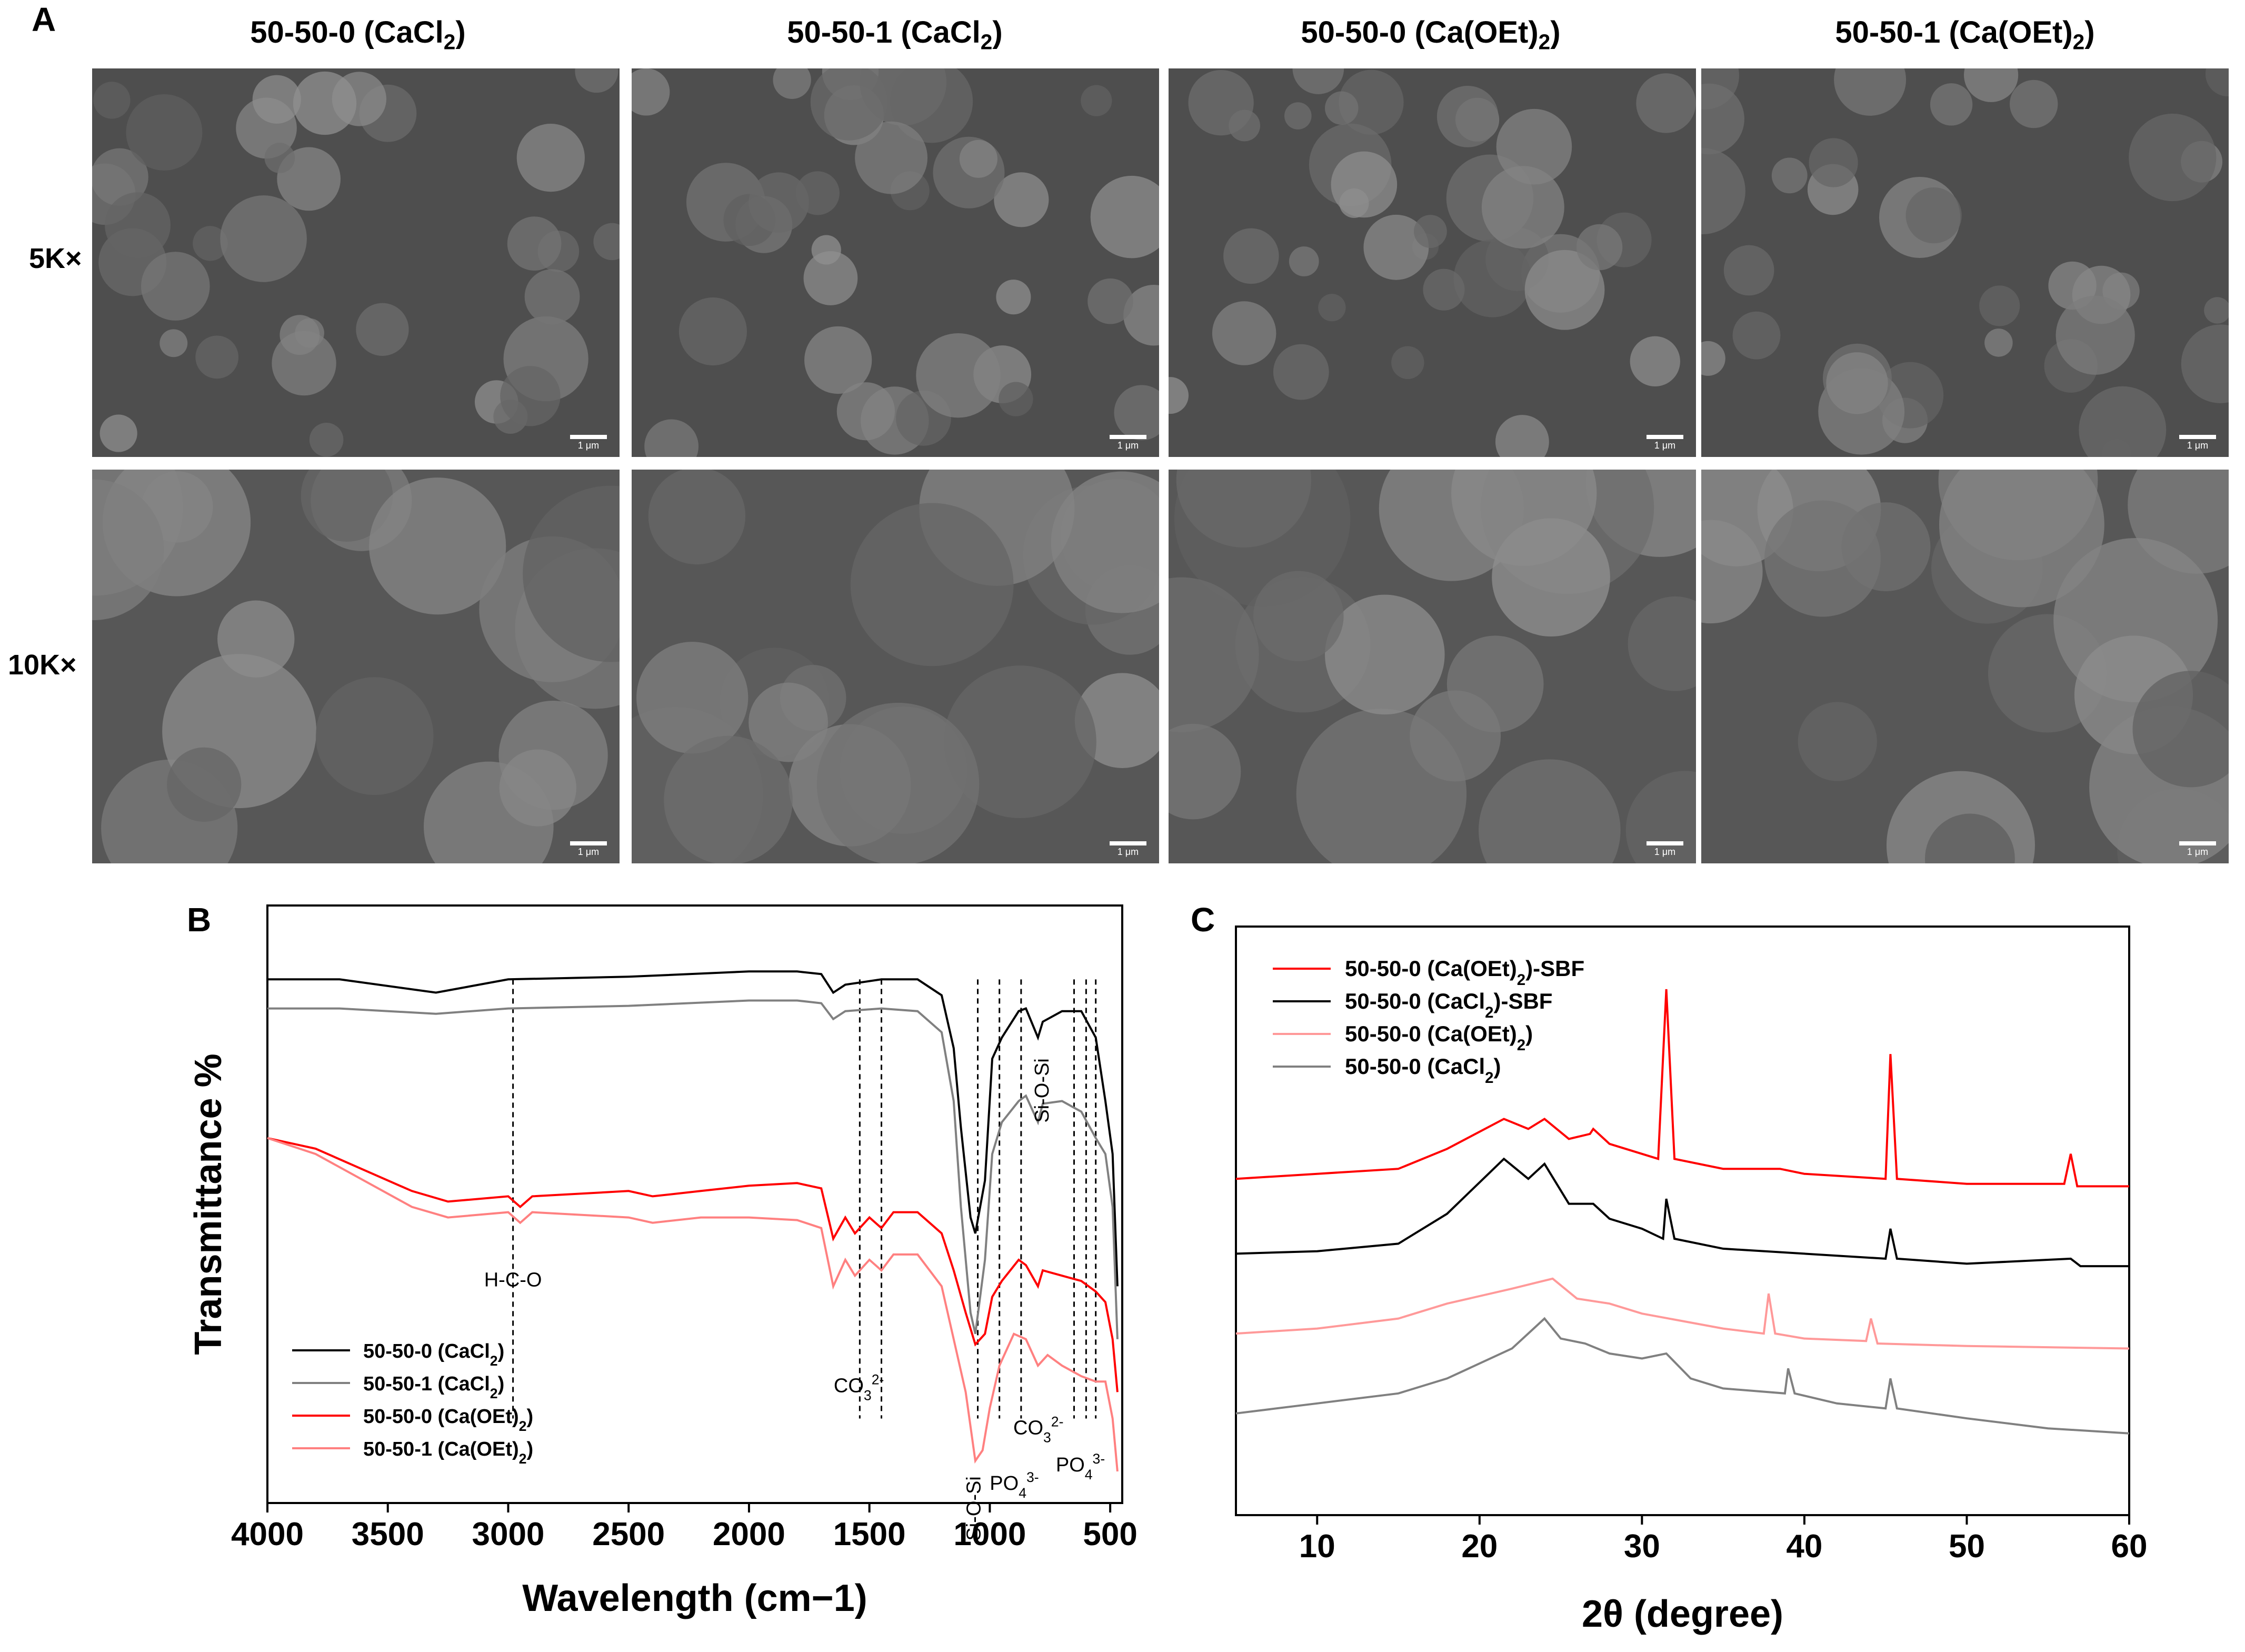 The image size is (2245, 1652). Describe the element at coordinates (356, 262) in the screenshot. I see `sem-image-r1-c1: 1 μm` at that location.